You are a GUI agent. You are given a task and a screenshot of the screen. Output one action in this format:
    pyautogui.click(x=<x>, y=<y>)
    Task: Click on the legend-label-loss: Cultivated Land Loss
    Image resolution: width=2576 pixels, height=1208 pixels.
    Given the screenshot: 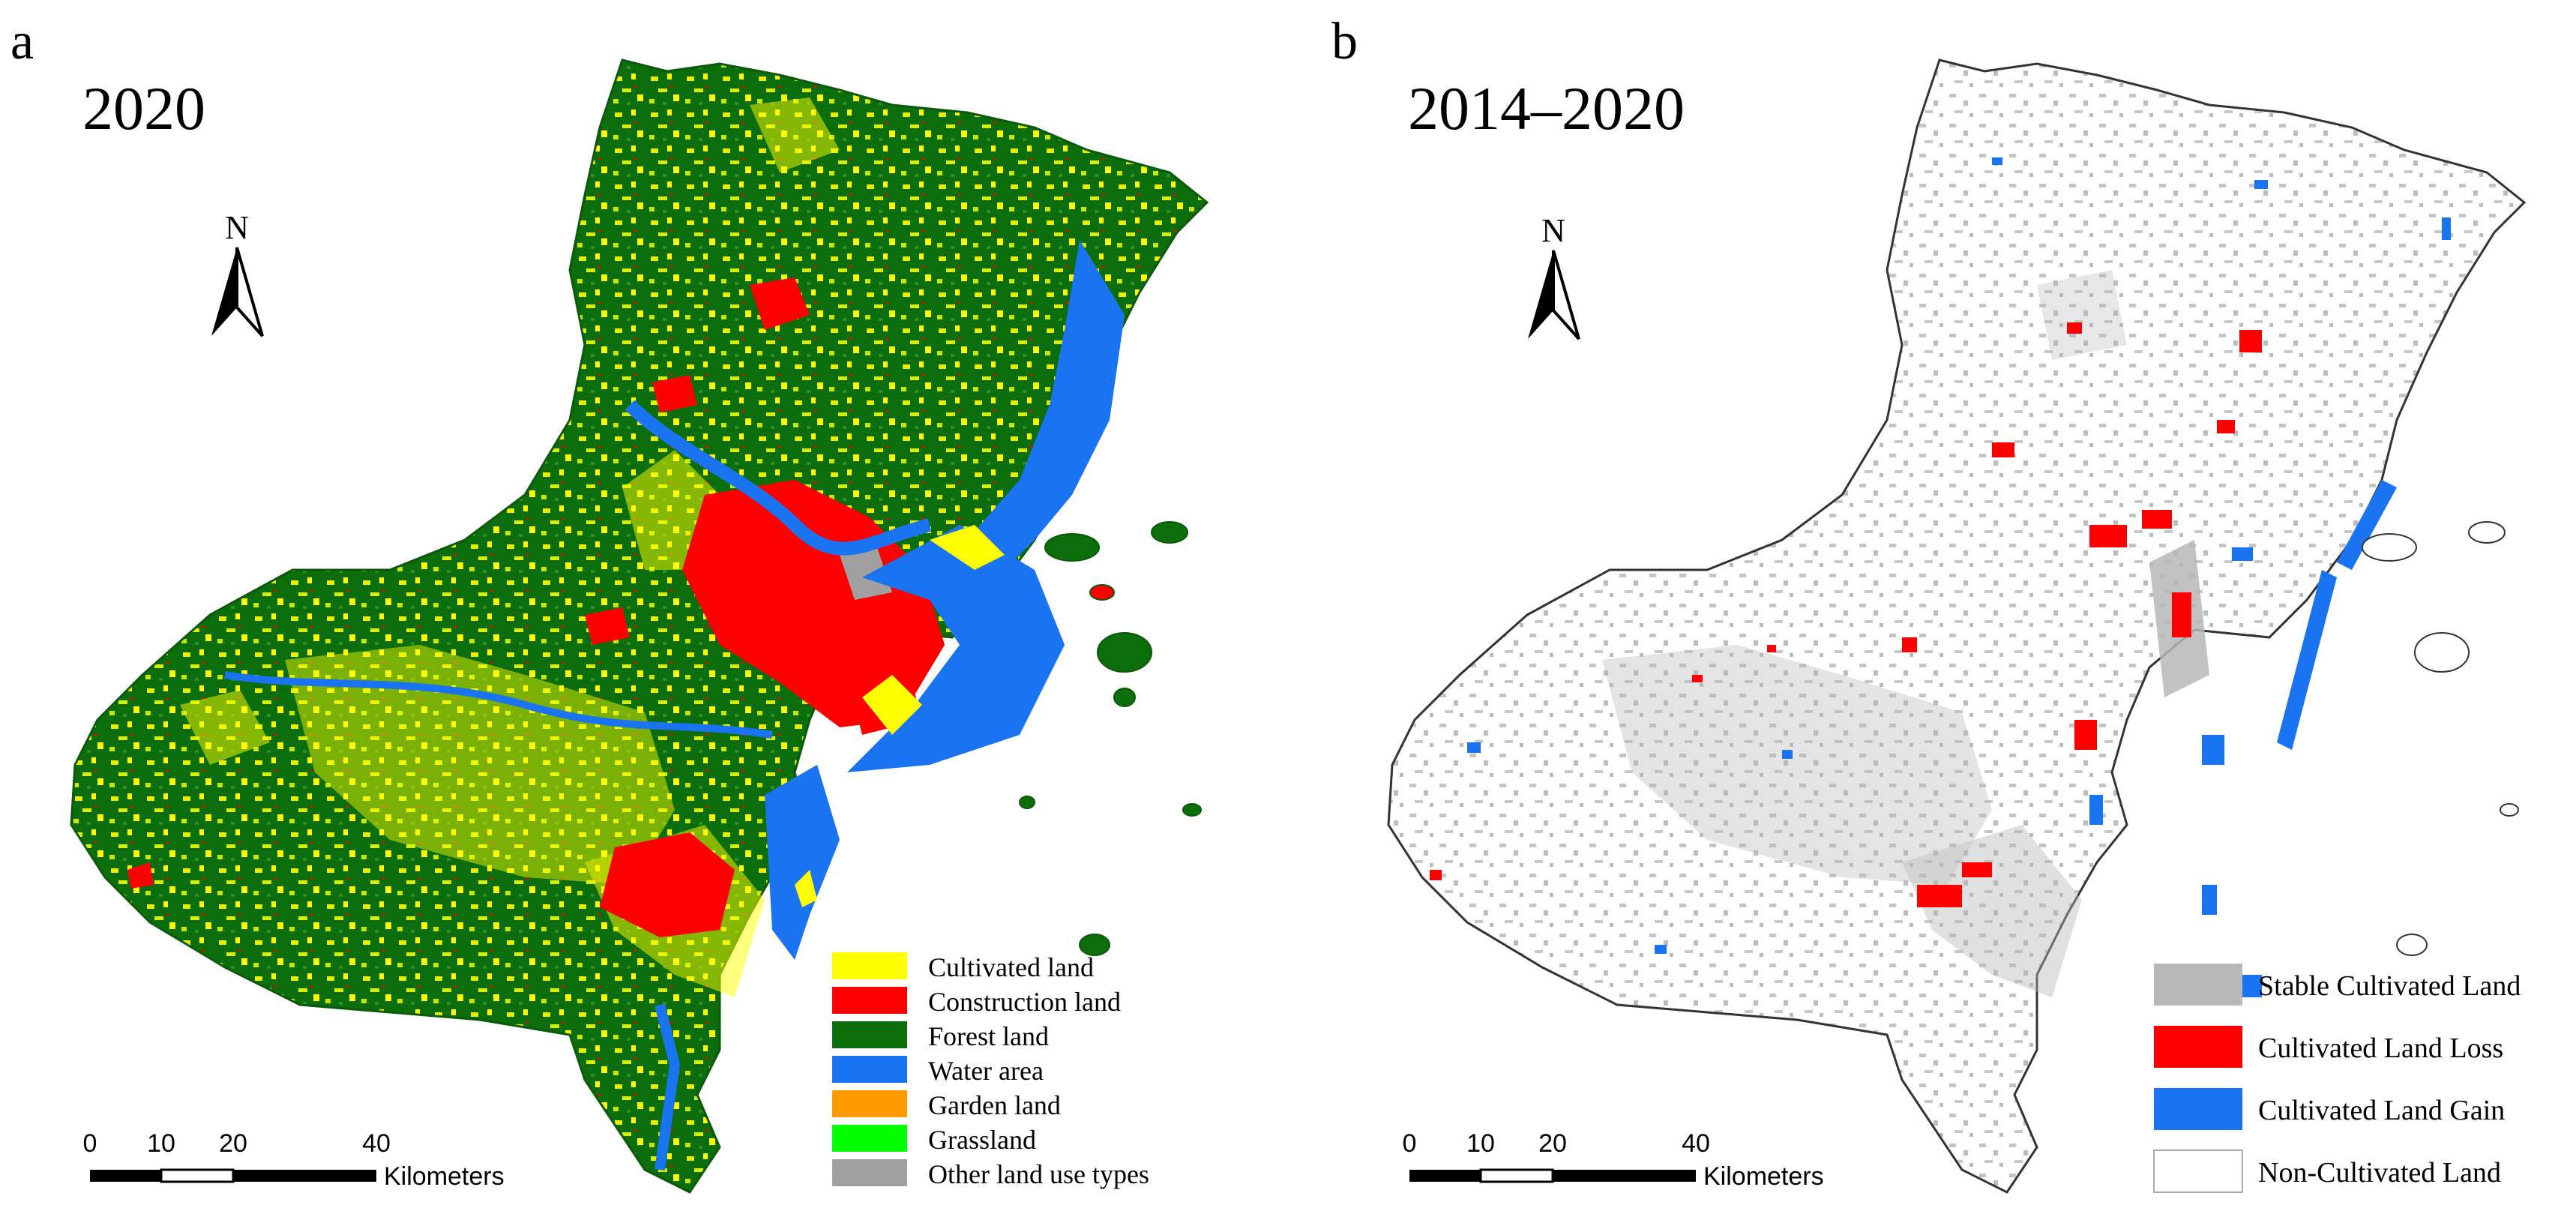 What is the action you would take?
    pyautogui.click(x=2380, y=1048)
    